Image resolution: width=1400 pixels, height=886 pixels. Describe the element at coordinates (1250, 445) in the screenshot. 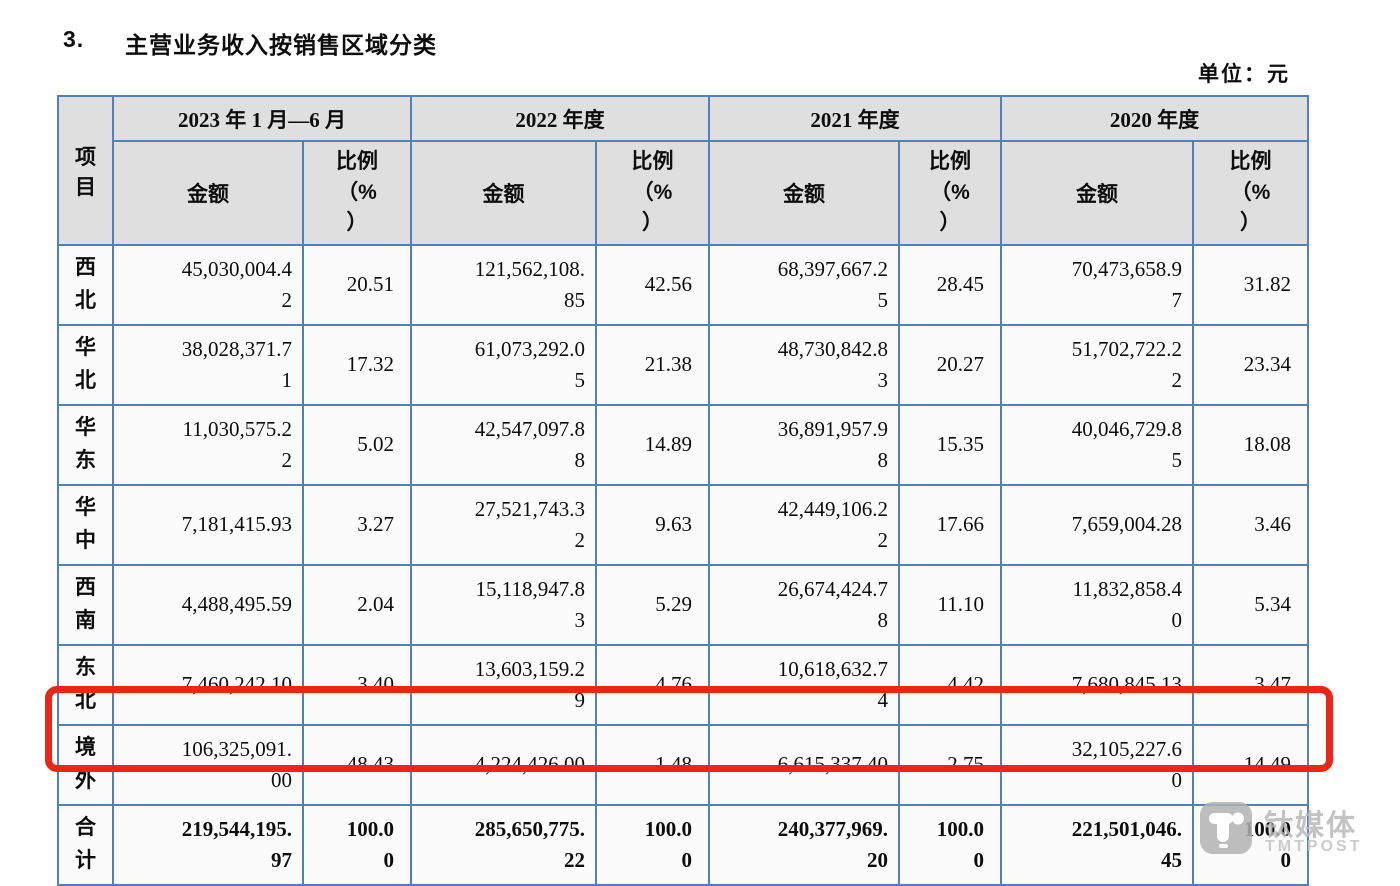

I see `ratio-cell: 18.08` at that location.